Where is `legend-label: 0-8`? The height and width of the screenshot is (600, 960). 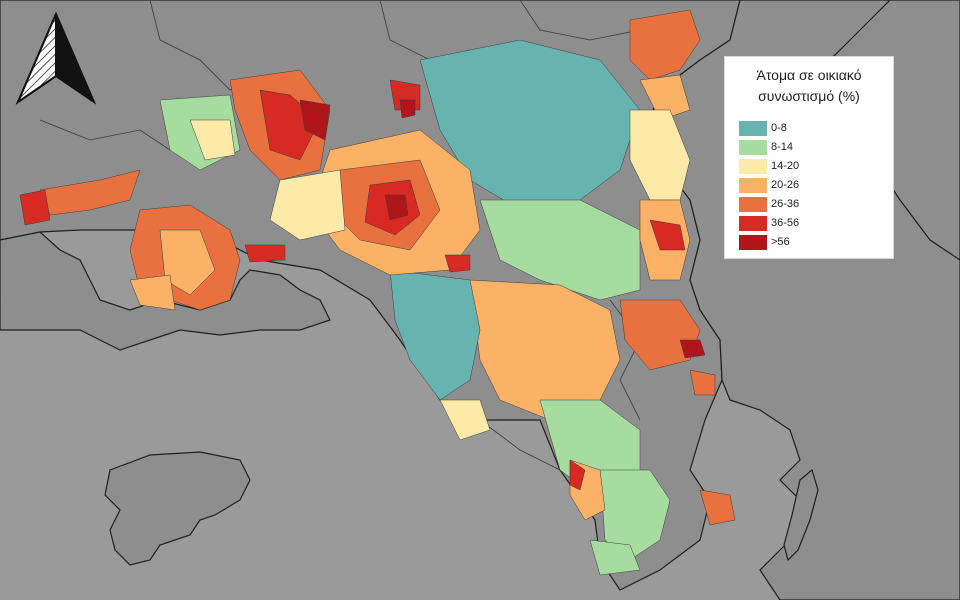
legend-label: 0-8 is located at coordinates (779, 128).